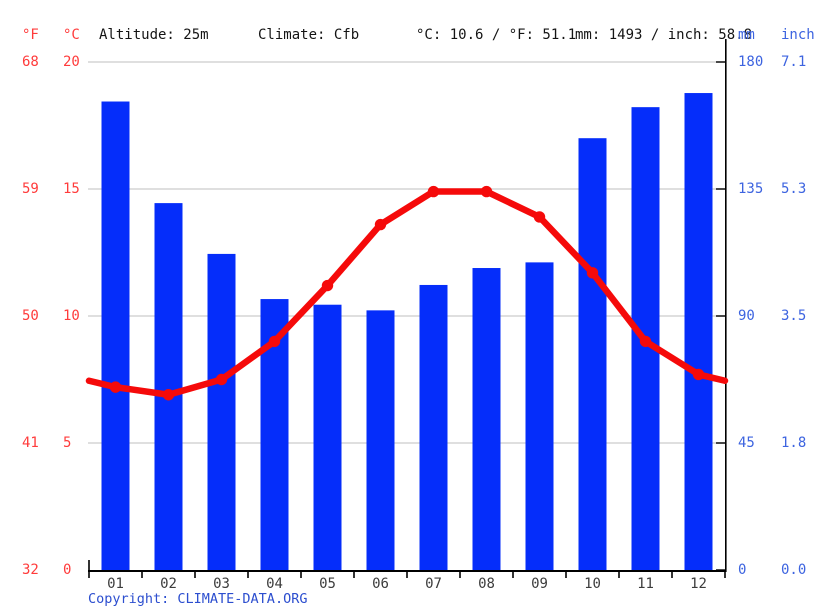 The image size is (815, 611). What do you see at coordinates (30, 316) in the screenshot?
I see `y-axis-label-fahrenheit: 50` at bounding box center [30, 316].